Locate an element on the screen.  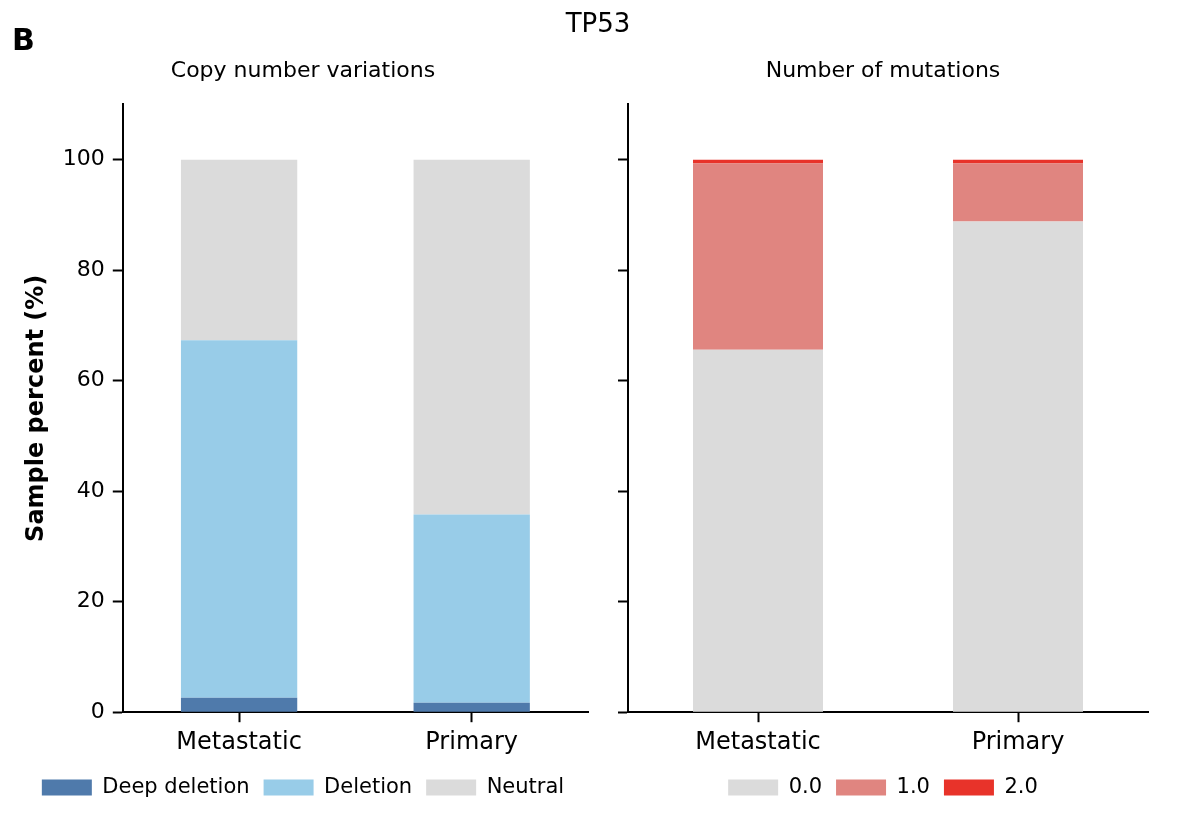
legend-label: 1.0 is located at coordinates (913, 785).